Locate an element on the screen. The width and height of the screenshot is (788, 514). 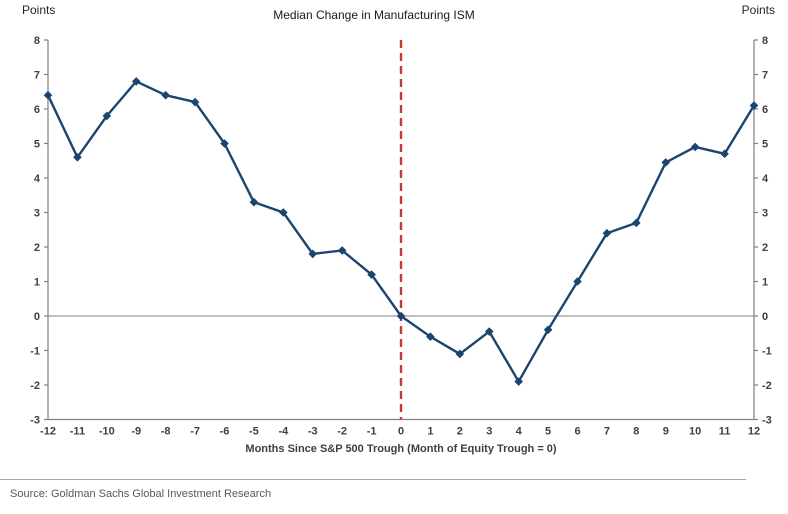
left-axis-tick-label: -1 is located at coordinates (35, 352).